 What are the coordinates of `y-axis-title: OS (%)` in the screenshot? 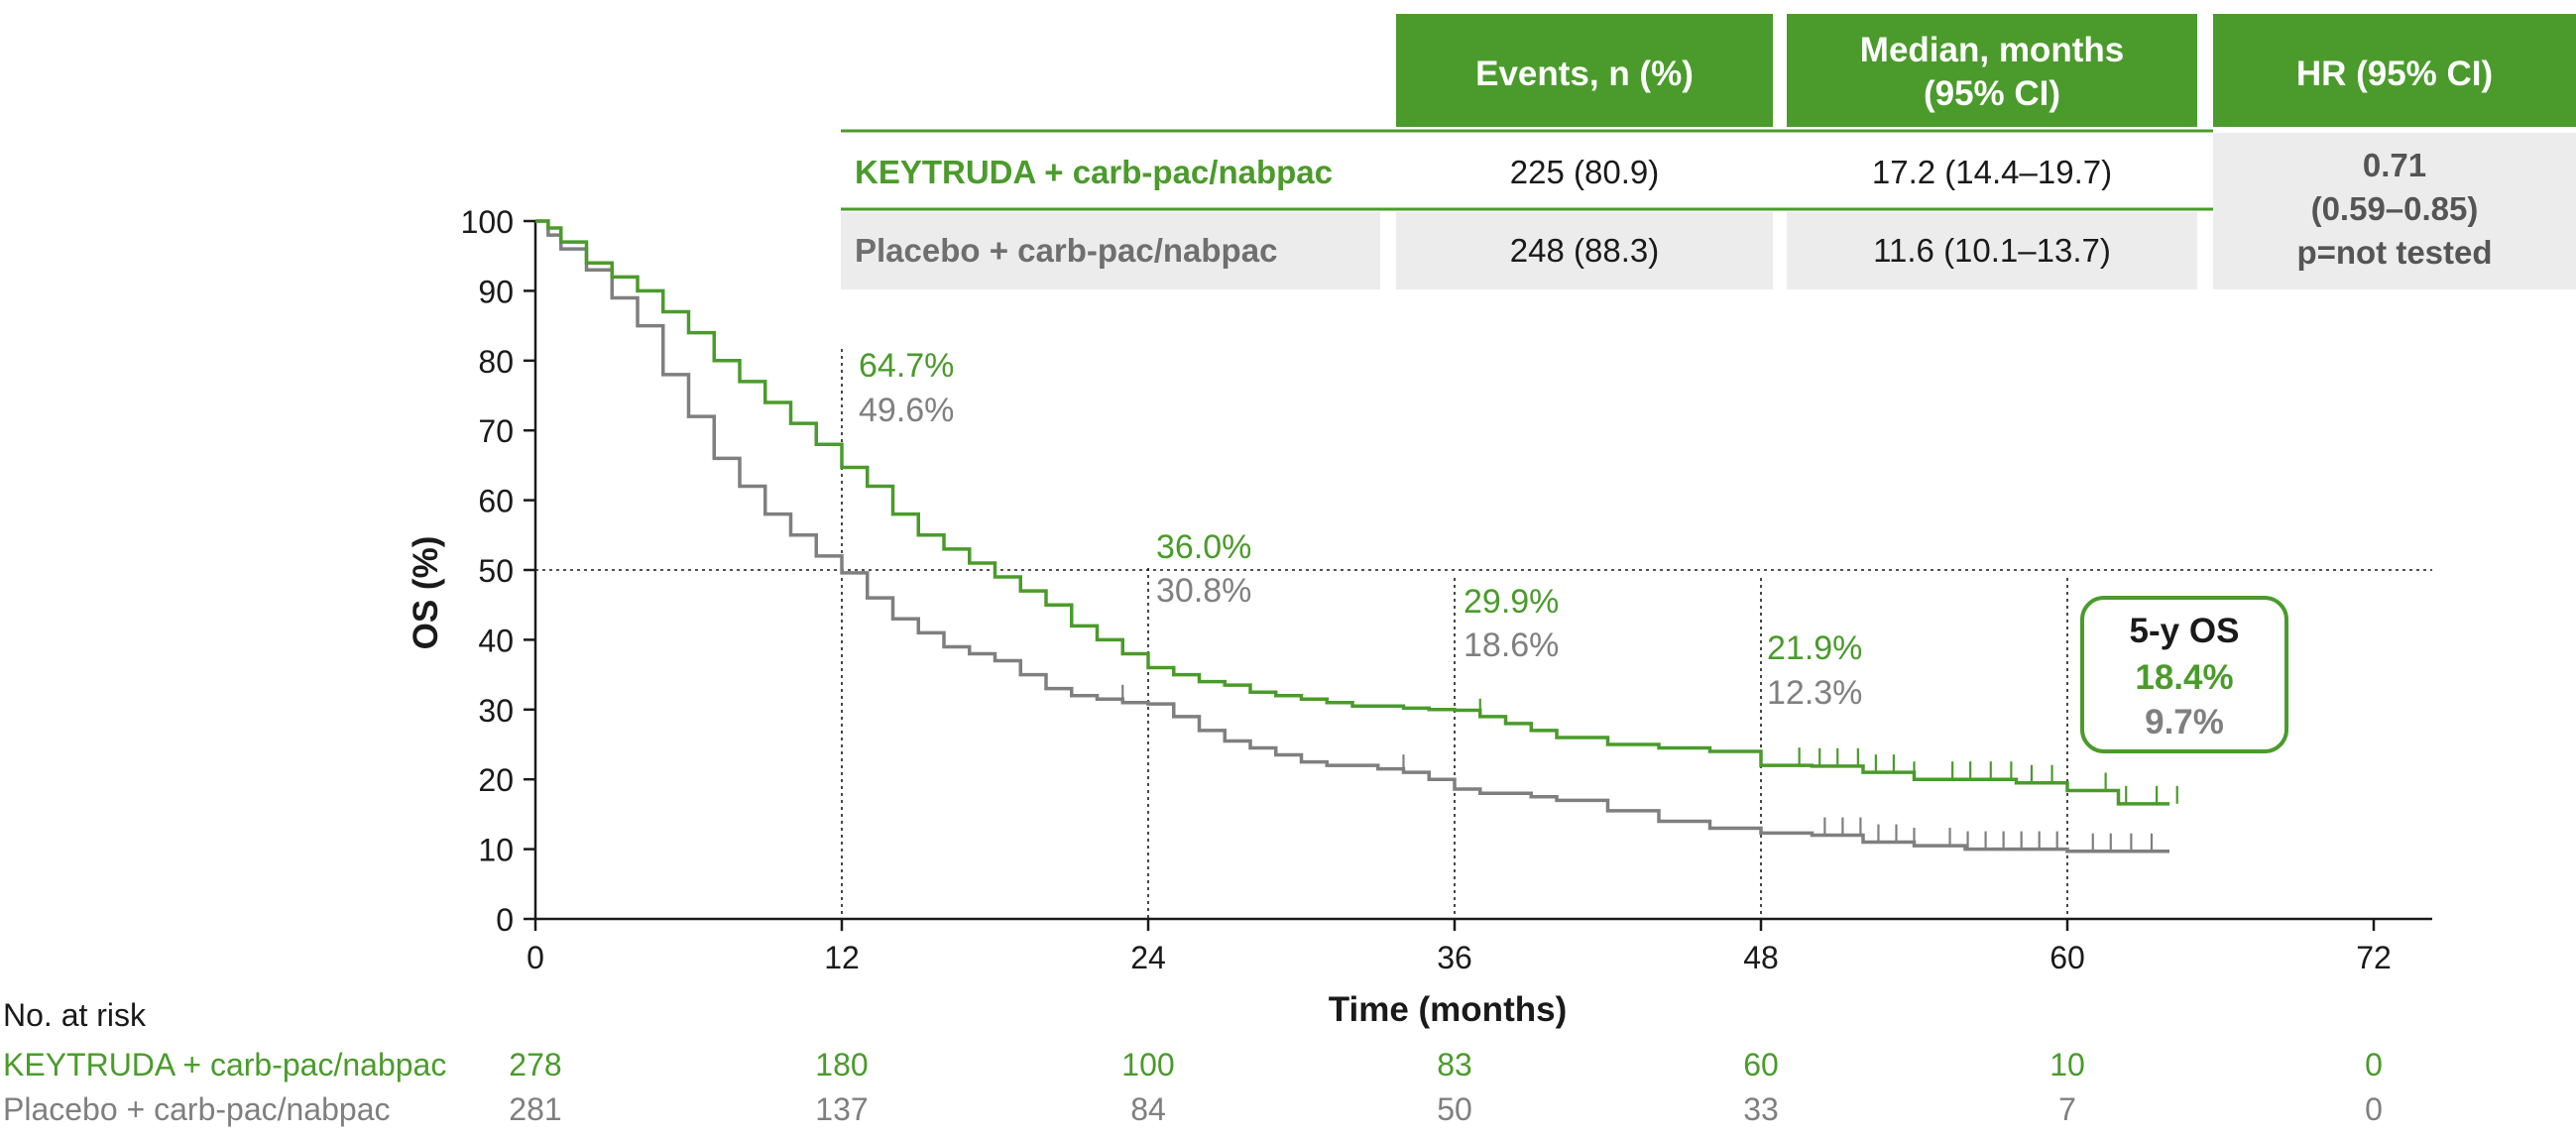 It's located at (426, 593).